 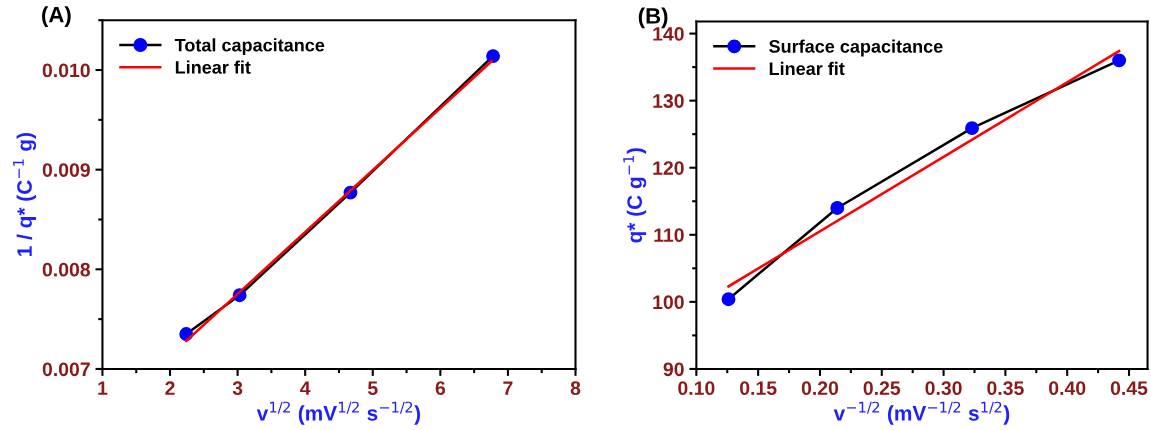 What do you see at coordinates (668, 168) in the screenshot?
I see `y-tick-label: 120` at bounding box center [668, 168].